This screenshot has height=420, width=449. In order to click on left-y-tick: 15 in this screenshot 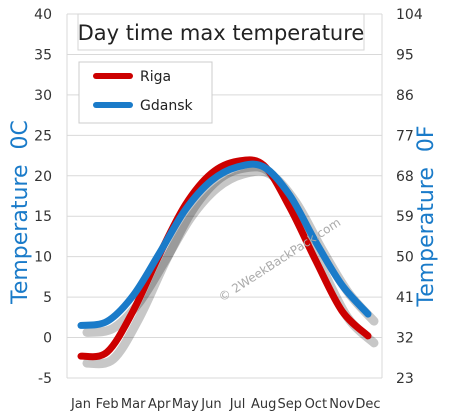, I will do `click(43, 217)`.